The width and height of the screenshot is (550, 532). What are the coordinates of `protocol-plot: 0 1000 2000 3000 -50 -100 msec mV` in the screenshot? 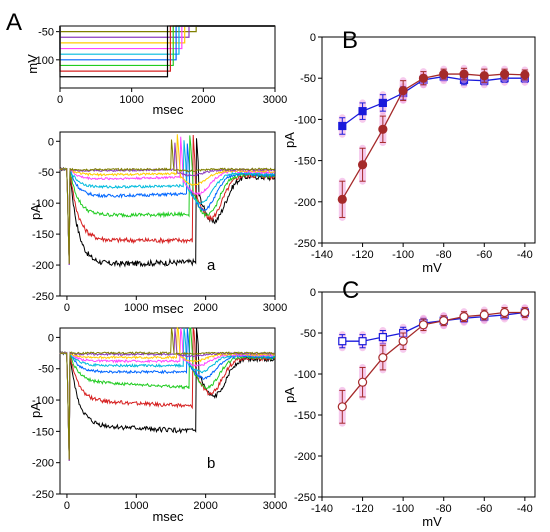 It's located at (156, 71).